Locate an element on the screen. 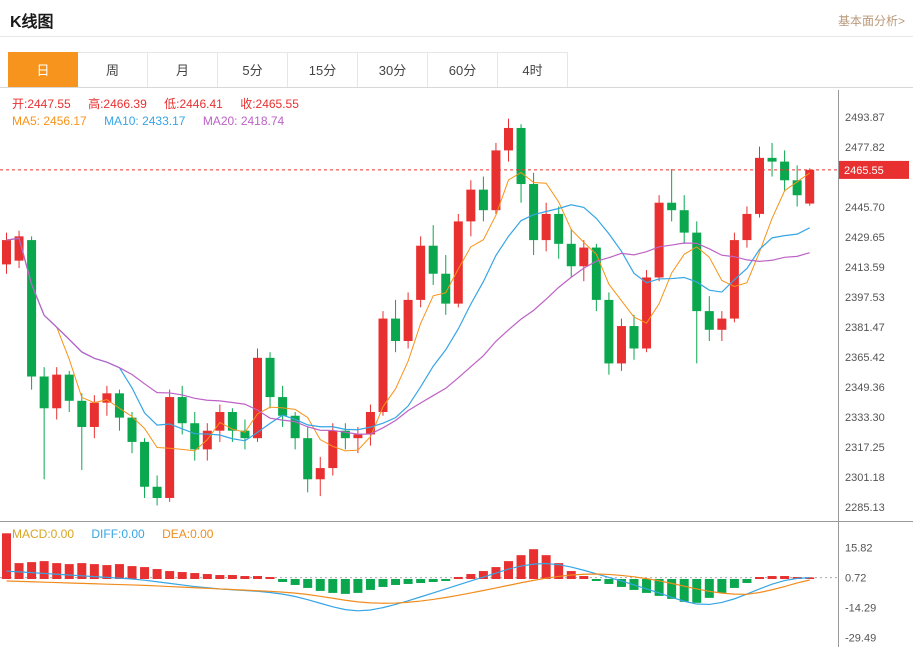 Image resolution: width=913 pixels, height=647 pixels. ohlc-open: 开:2447.55 is located at coordinates (41, 104).